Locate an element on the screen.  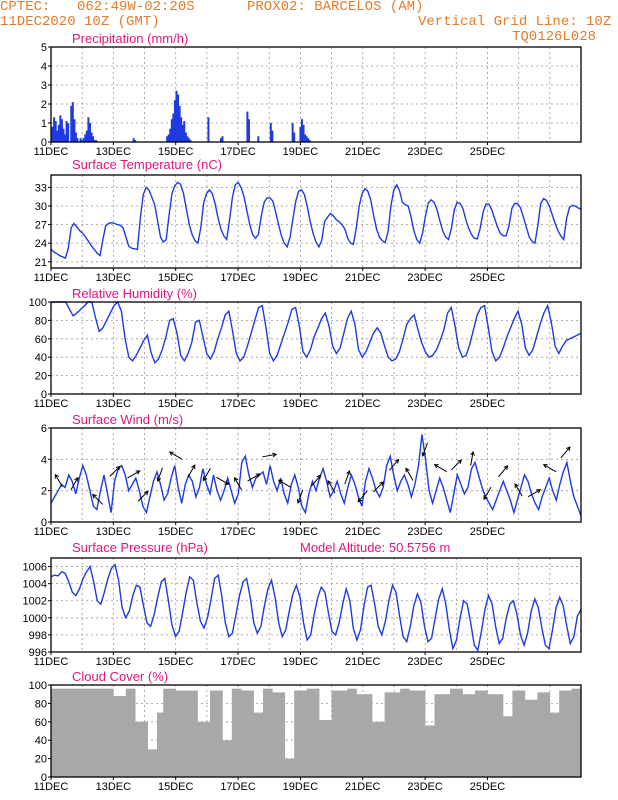
y-tick-label: 1006 is located at coordinates (35, 568).